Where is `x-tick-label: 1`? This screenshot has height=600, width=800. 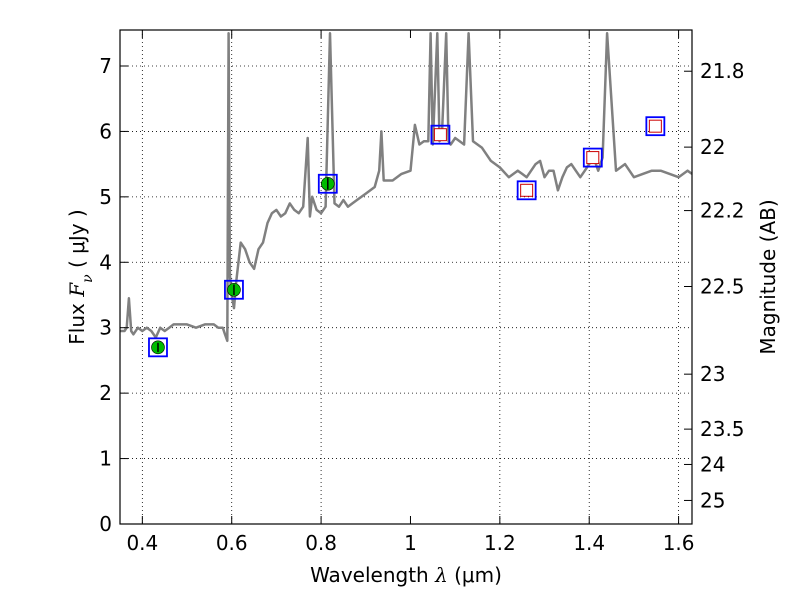 x-tick-label: 1 is located at coordinates (410, 543).